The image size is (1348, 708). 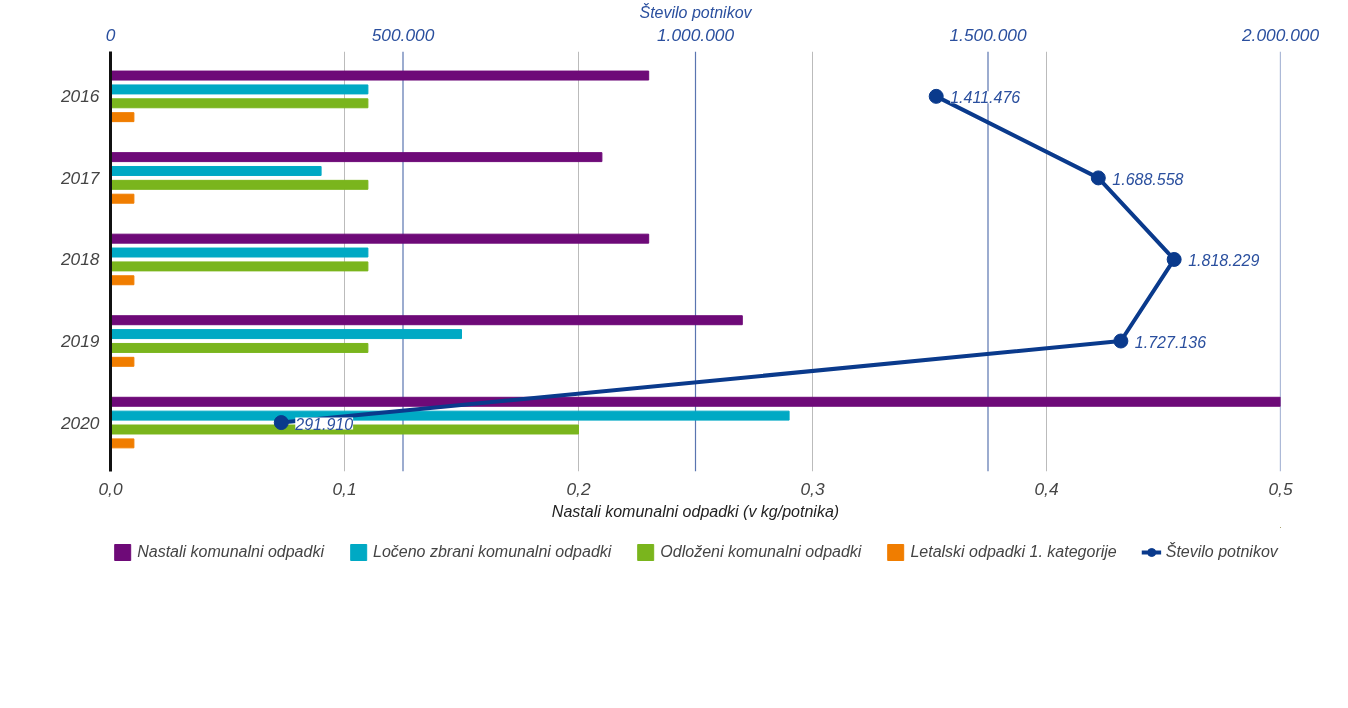 What do you see at coordinates (1280, 488) in the screenshot?
I see `x-tick-label: 0,5` at bounding box center [1280, 488].